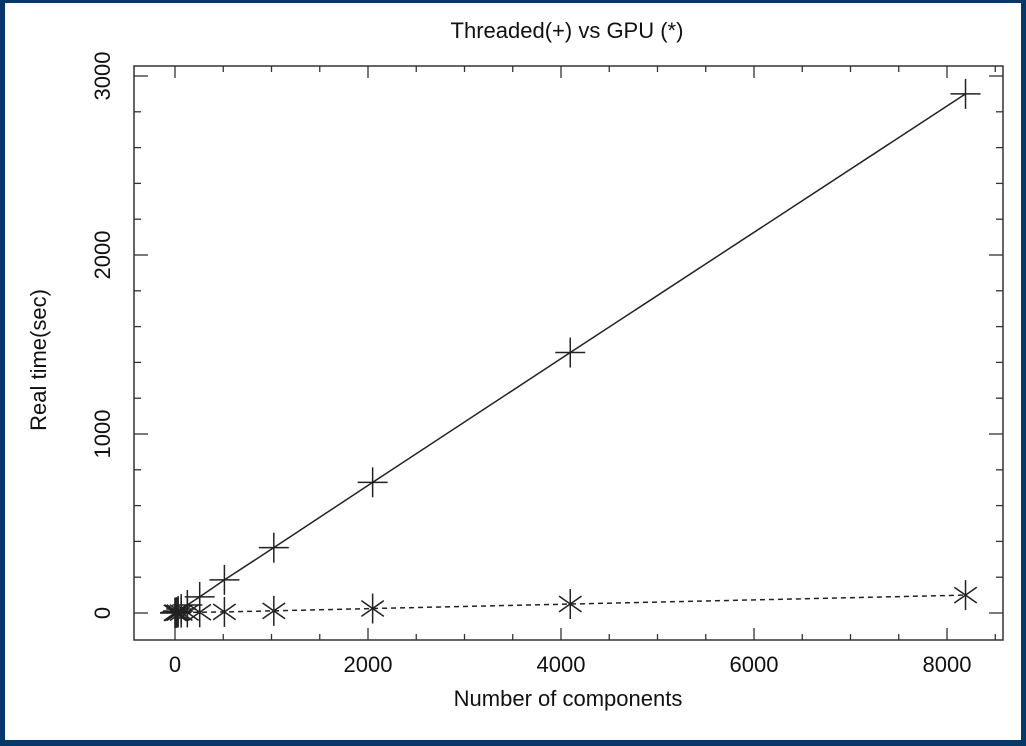  What do you see at coordinates (175, 664) in the screenshot?
I see `x-tick-label: 0` at bounding box center [175, 664].